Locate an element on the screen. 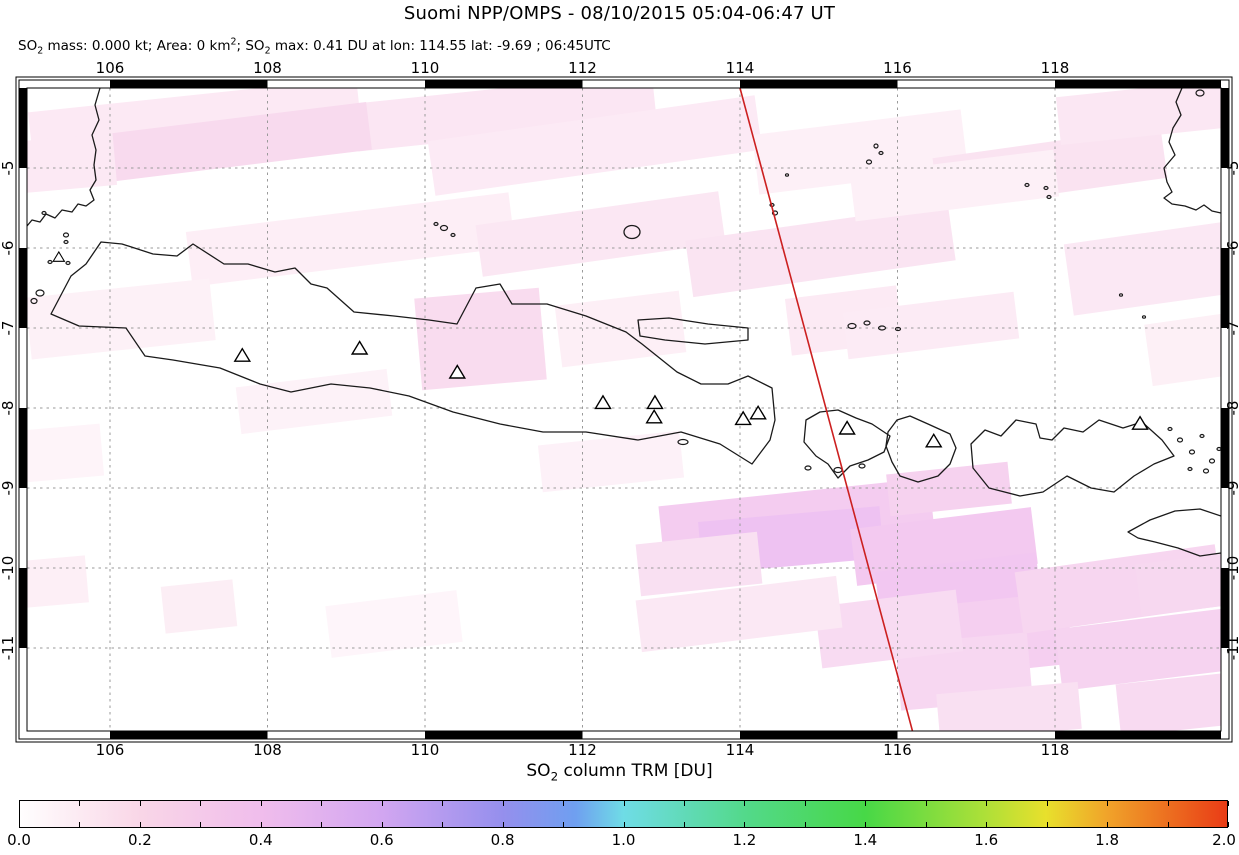 The height and width of the screenshot is (855, 1239). colorbar-tick-label: 2.0 is located at coordinates (1224, 840).